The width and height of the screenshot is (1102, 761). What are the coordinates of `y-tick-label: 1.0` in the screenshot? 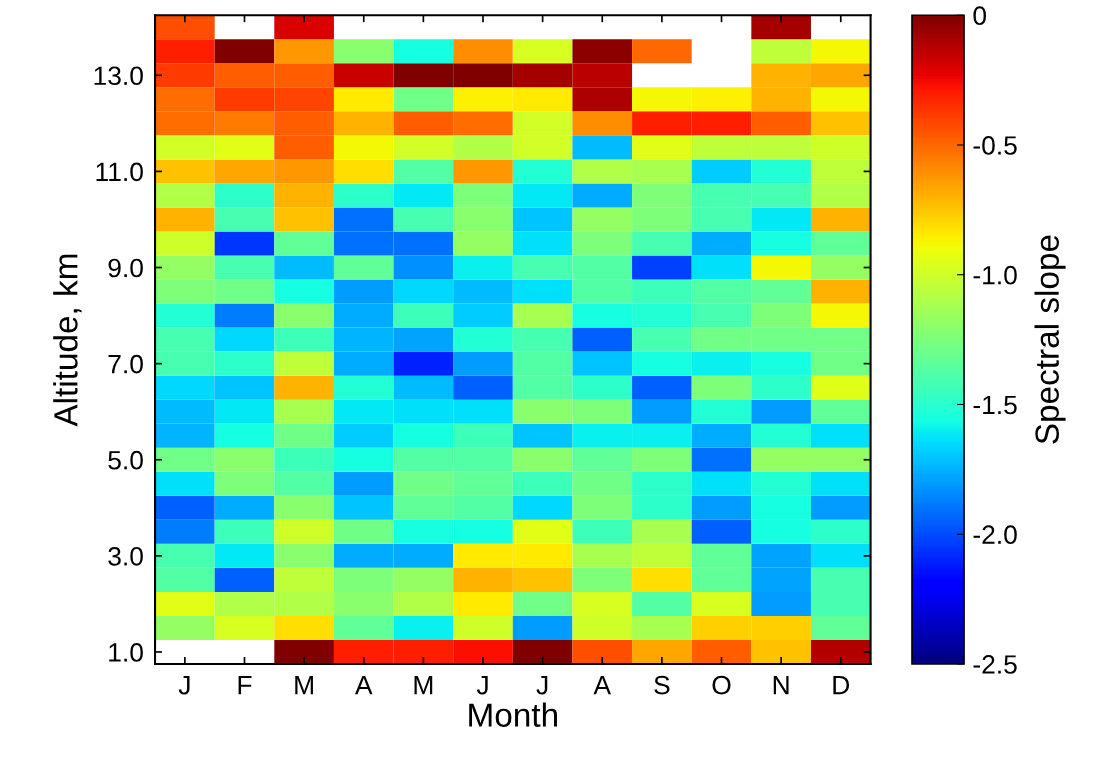 It's located at (126, 652).